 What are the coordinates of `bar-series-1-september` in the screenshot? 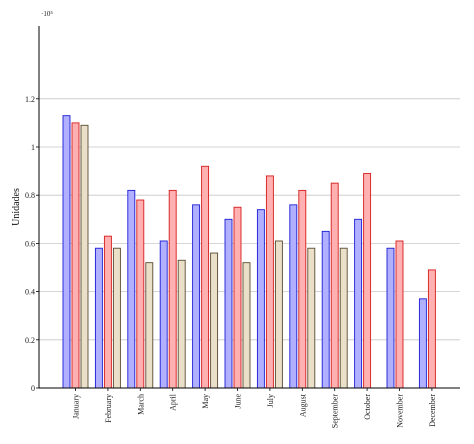 It's located at (325, 309).